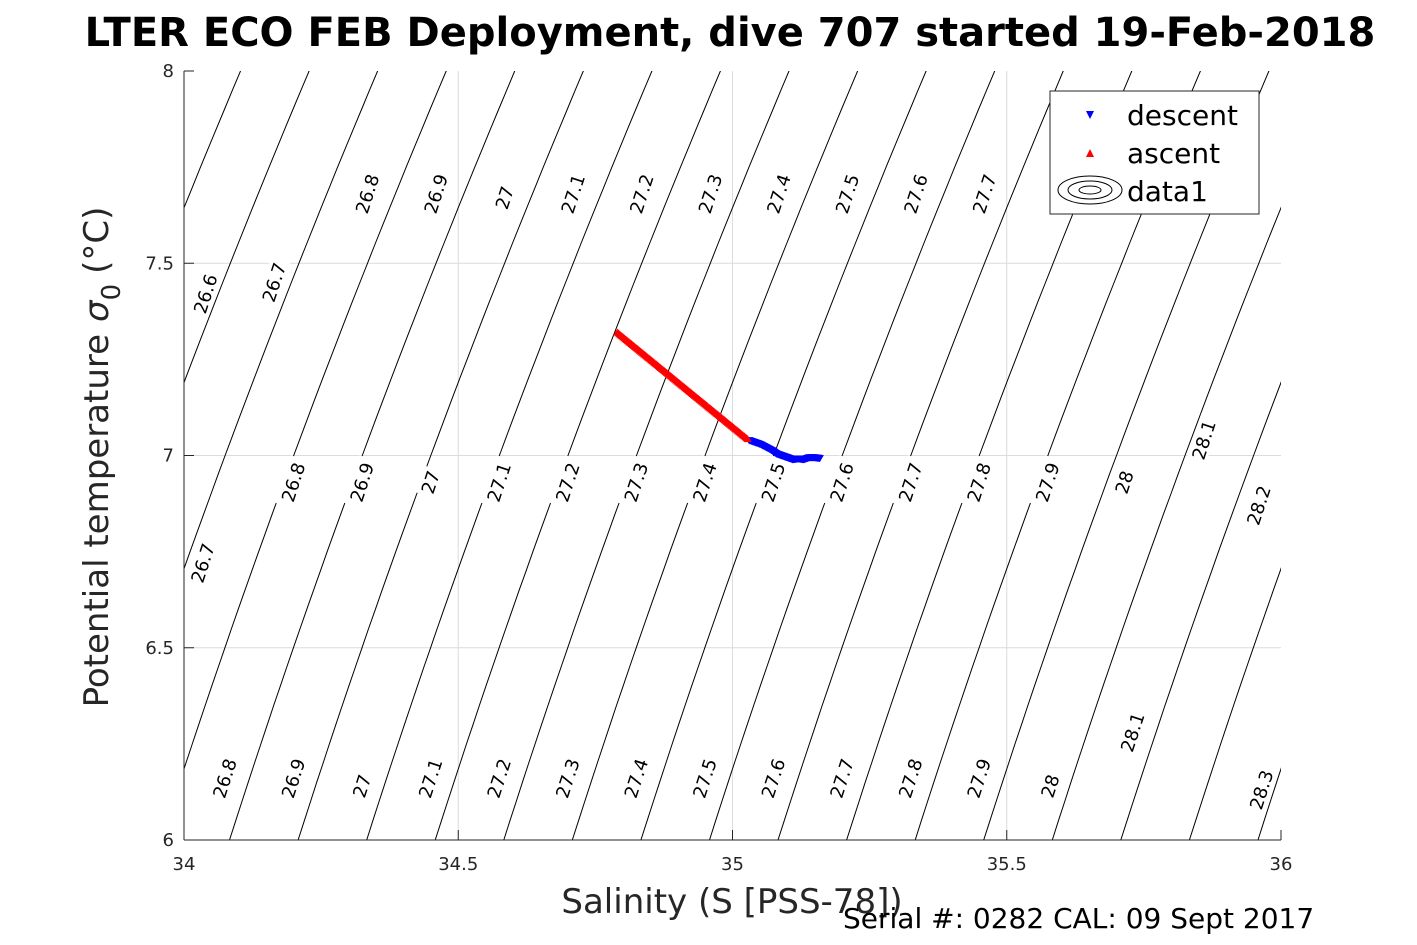 The width and height of the screenshot is (1417, 945). What do you see at coordinates (168, 840) in the screenshot?
I see `y-tick-label: 6` at bounding box center [168, 840].